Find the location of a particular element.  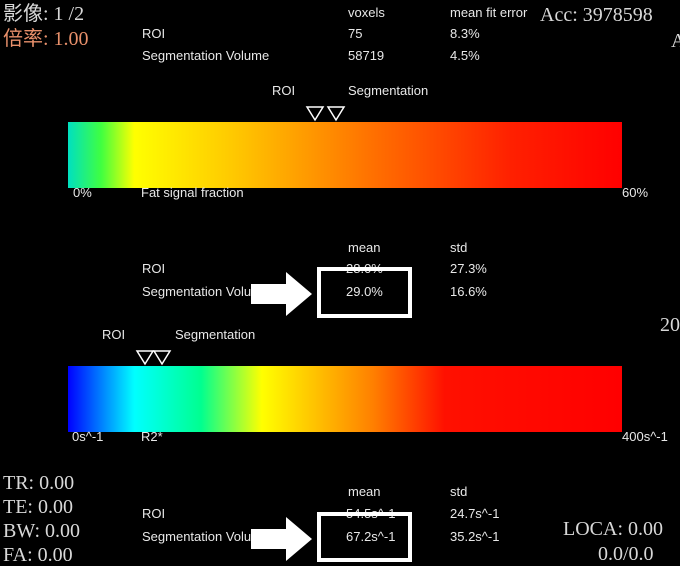

right-edge-text: A is located at coordinates (675, 41).